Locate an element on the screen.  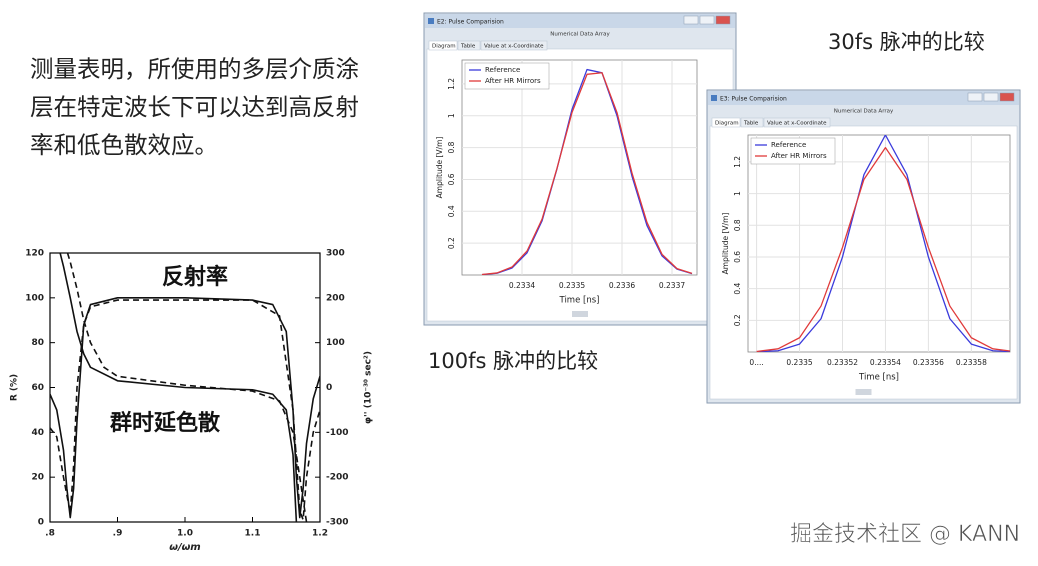
y-tick-label: 0 is located at coordinates (41, 523).